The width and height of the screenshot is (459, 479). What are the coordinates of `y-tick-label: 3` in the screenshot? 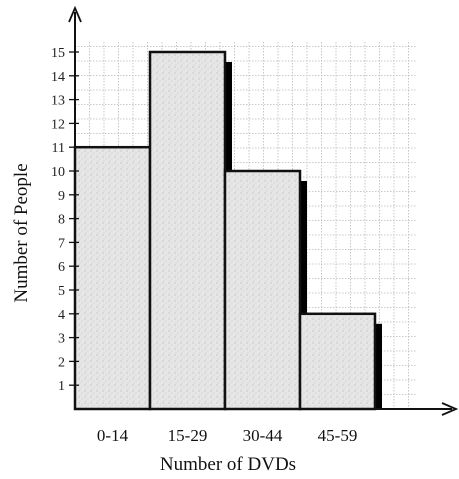 It's located at (61, 339).